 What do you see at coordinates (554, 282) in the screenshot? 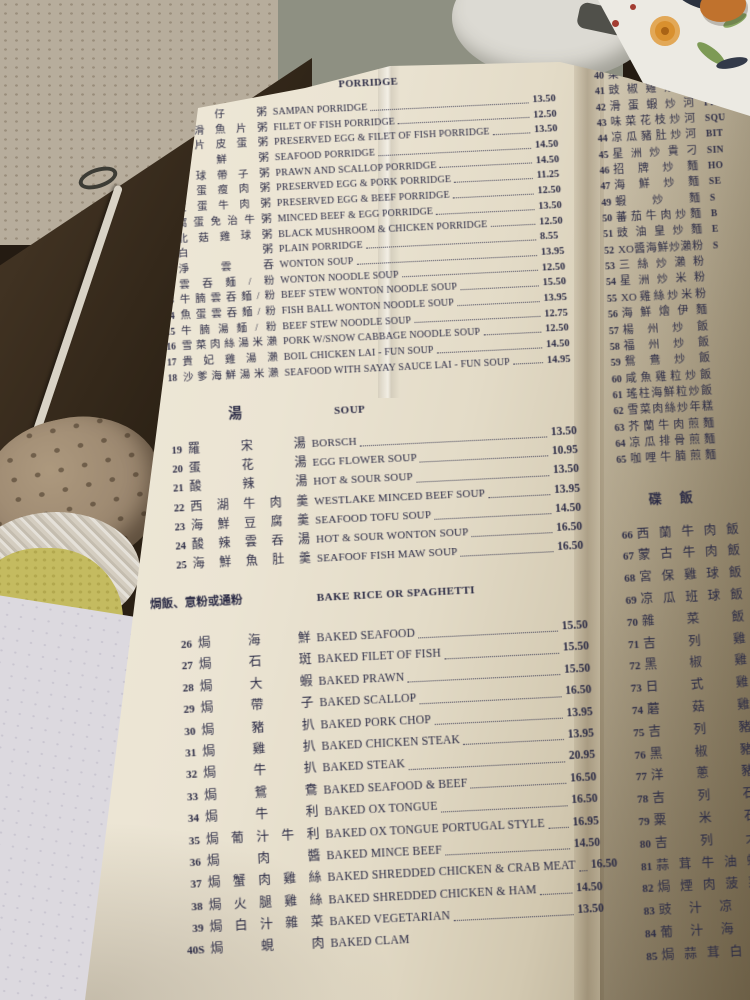
I see `item-price: 15.50` at bounding box center [554, 282].